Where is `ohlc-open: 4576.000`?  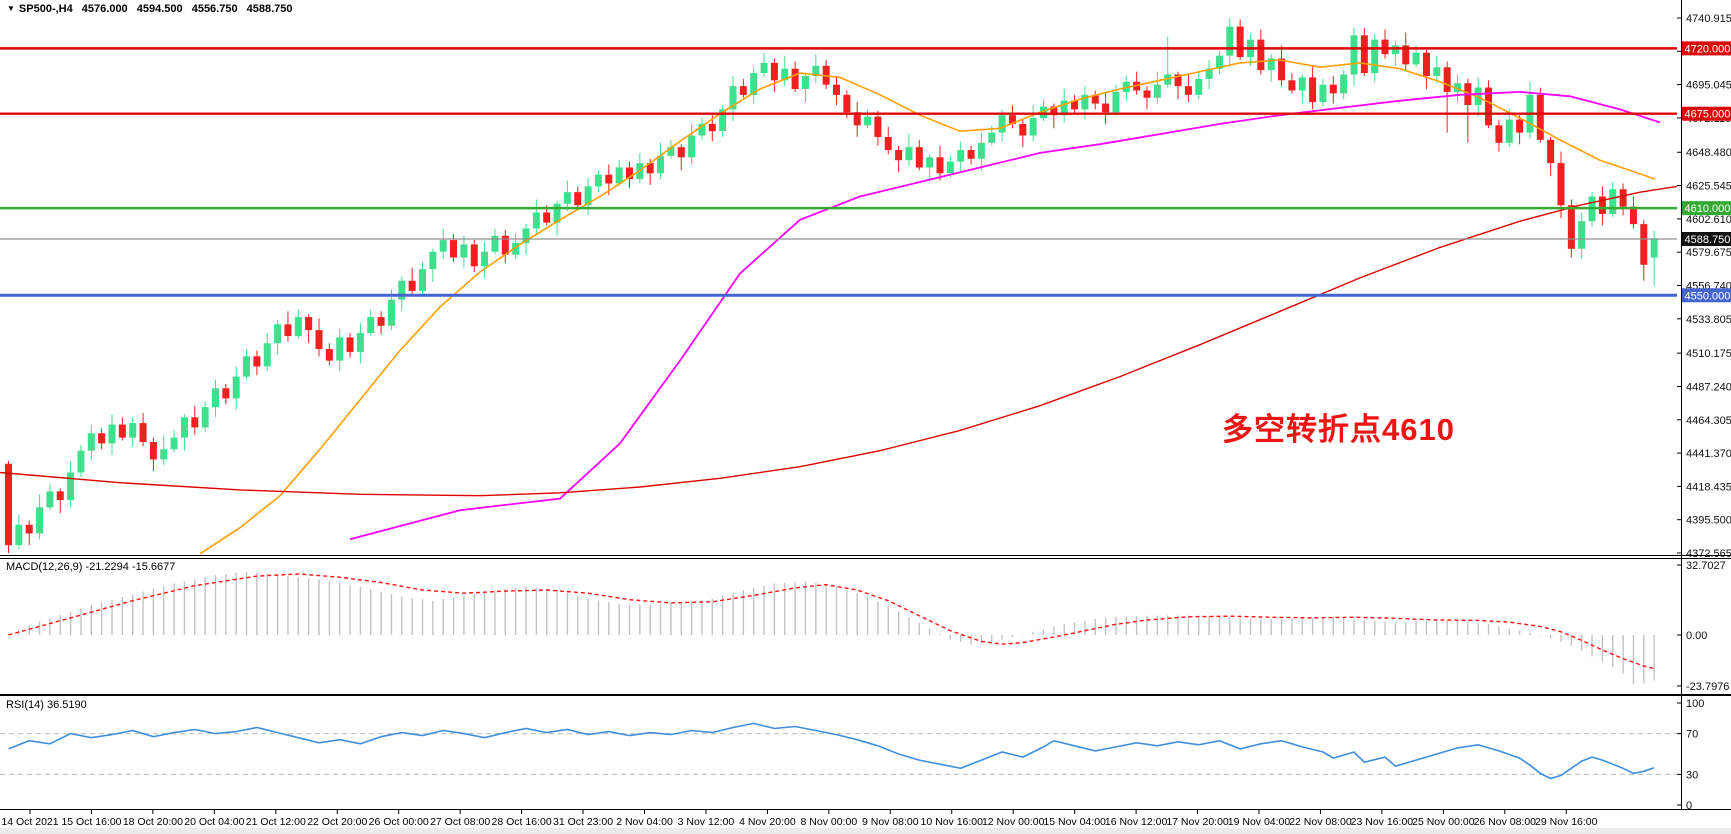
ohlc-open: 4576.000 is located at coordinates (104, 9).